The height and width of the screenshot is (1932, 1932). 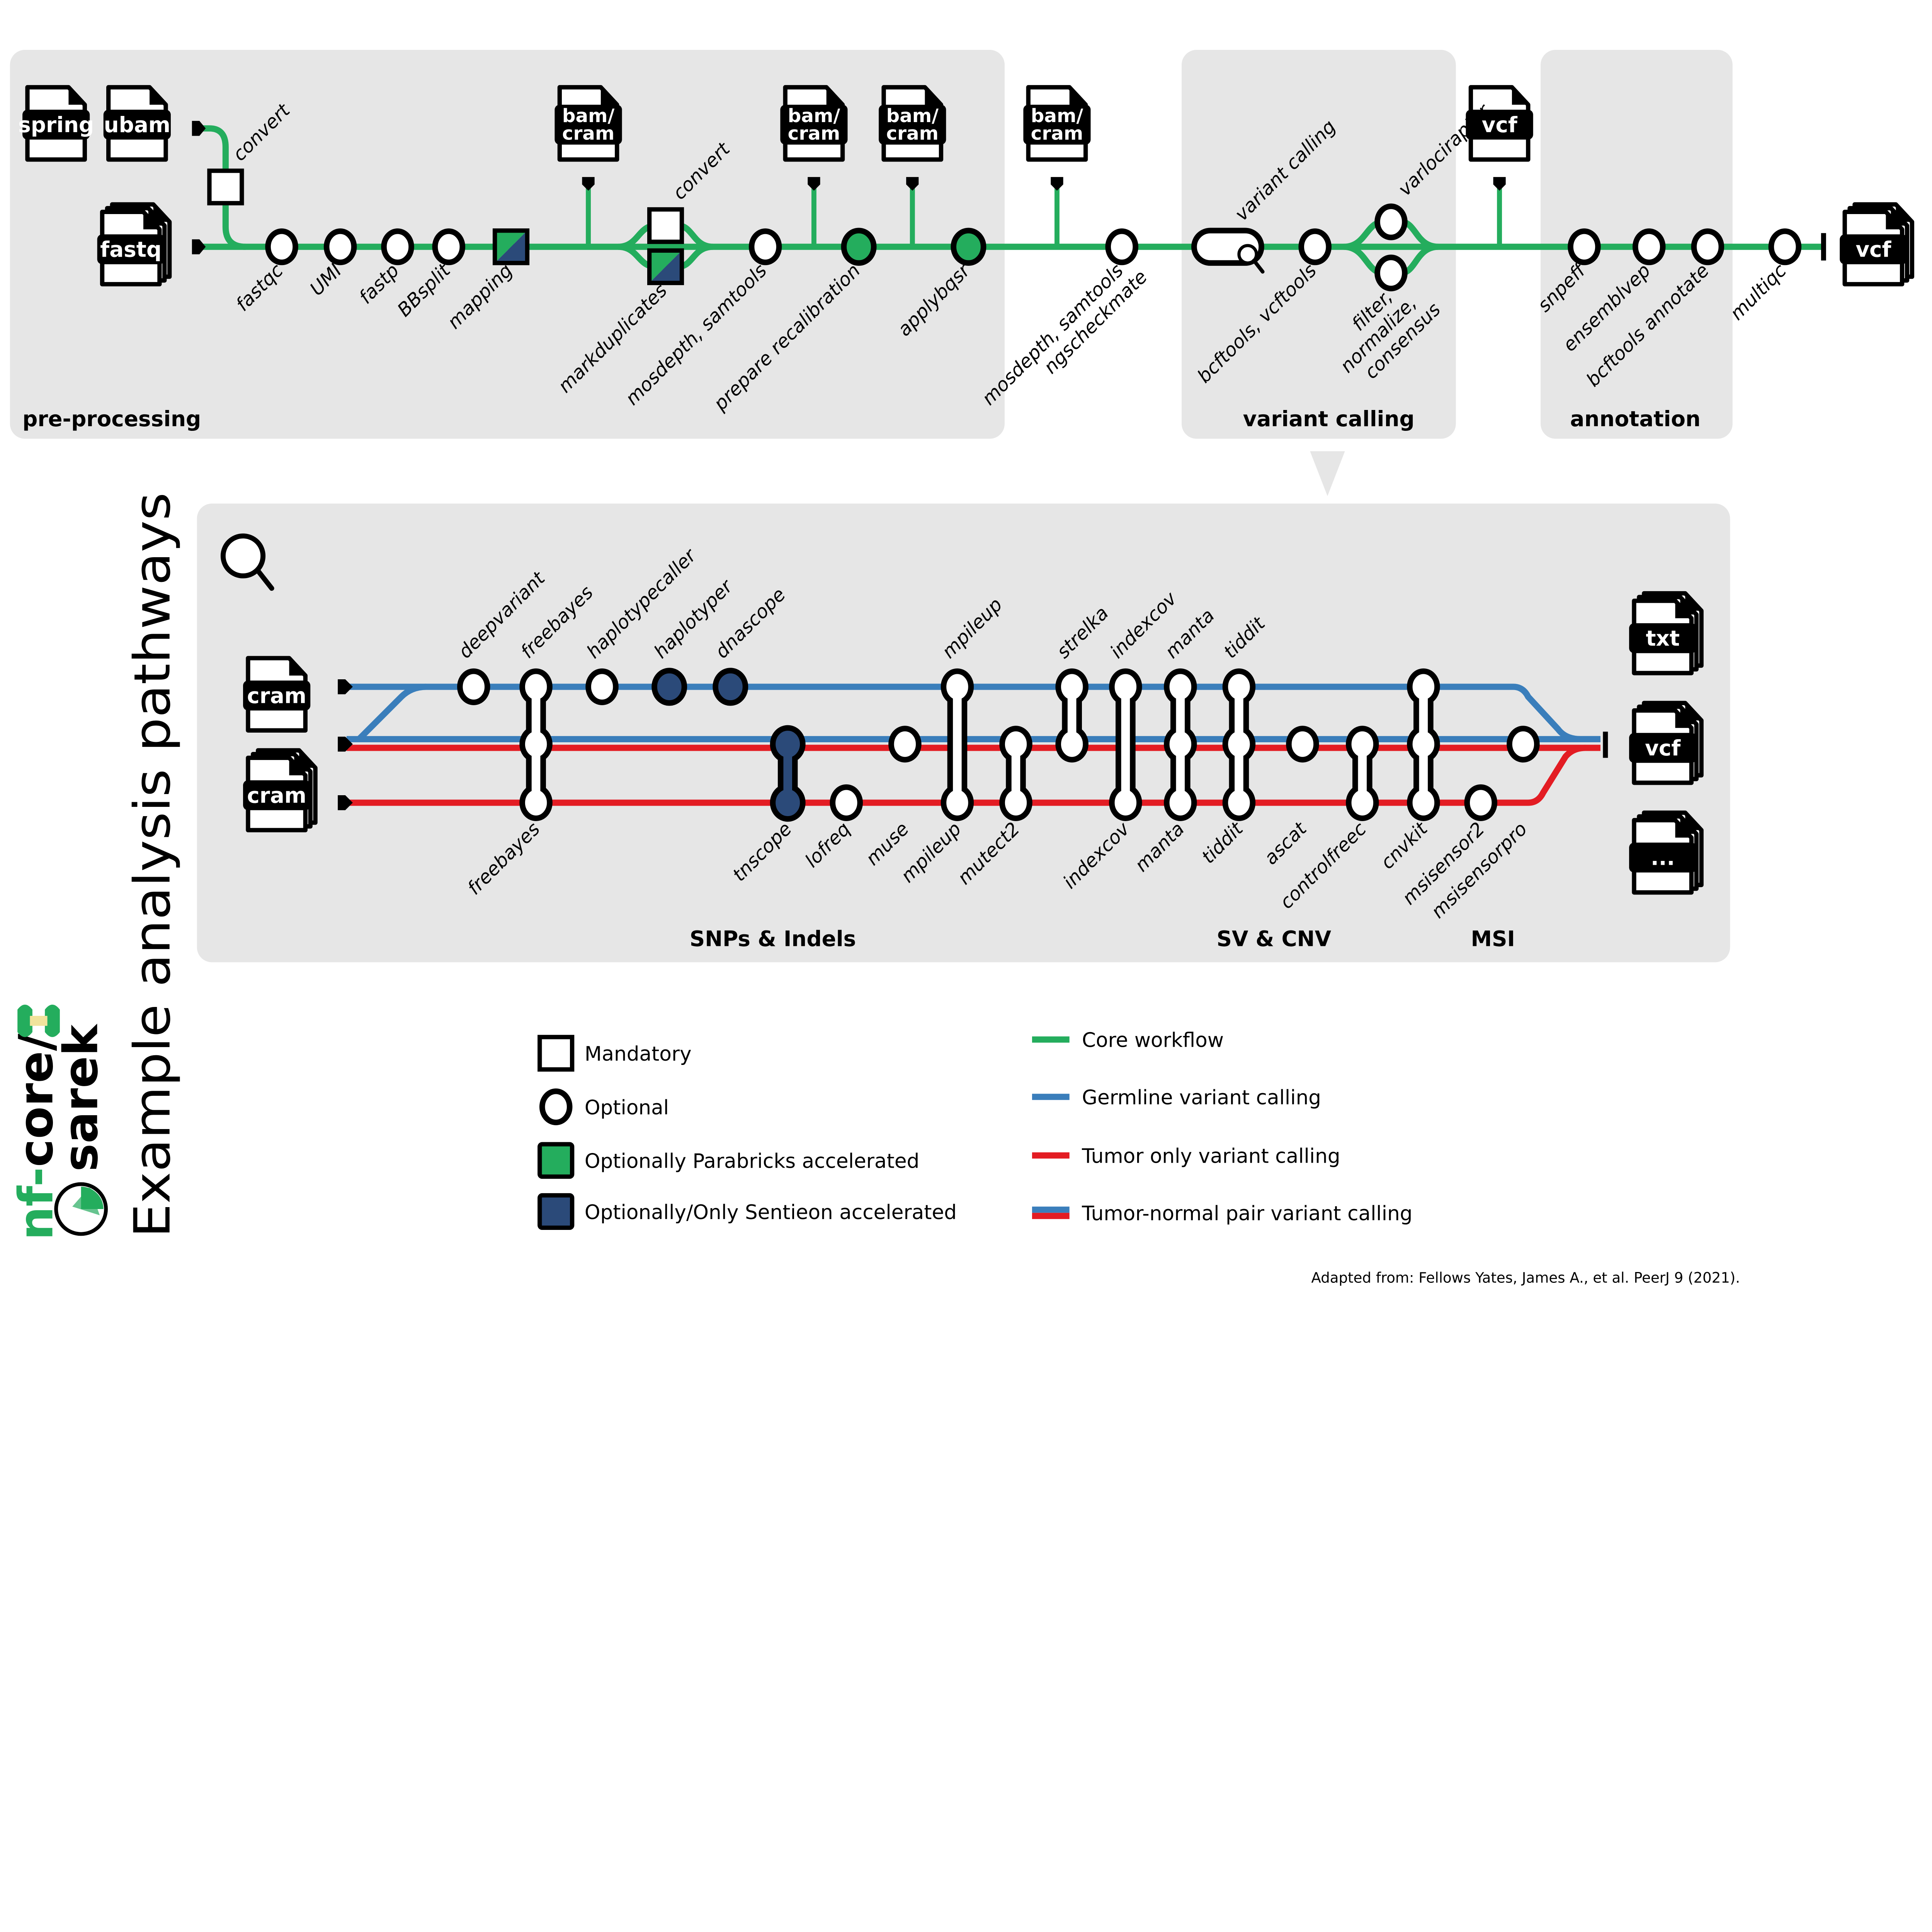 I want to click on tool-snpeff, so click(x=1585, y=246).